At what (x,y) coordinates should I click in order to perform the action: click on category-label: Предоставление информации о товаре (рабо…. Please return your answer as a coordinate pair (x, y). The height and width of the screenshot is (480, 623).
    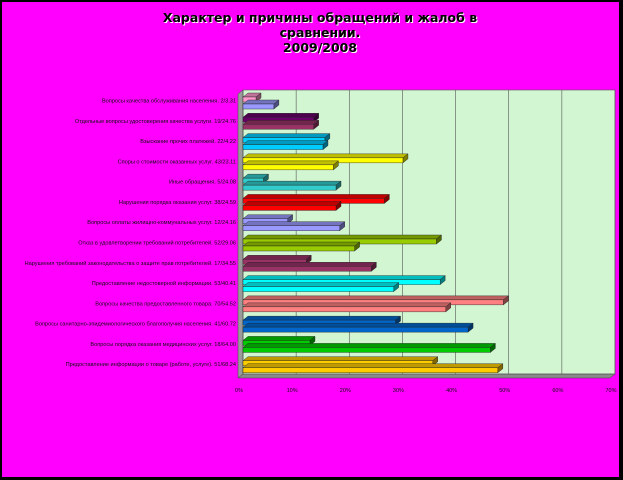
    Looking at the image, I should click on (151, 365).